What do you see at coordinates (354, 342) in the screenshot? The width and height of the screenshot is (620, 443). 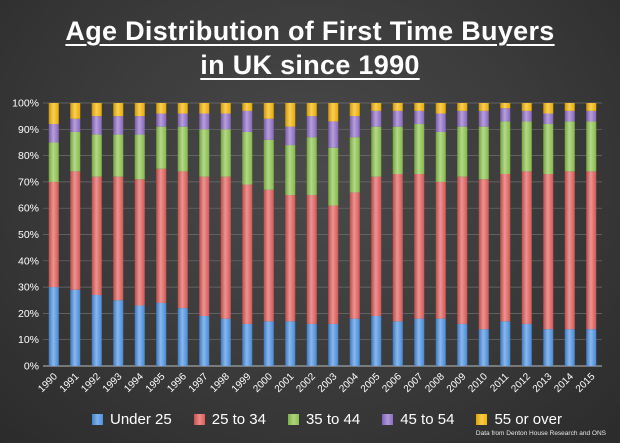 I see `bar-segment-under-25-2004` at bounding box center [354, 342].